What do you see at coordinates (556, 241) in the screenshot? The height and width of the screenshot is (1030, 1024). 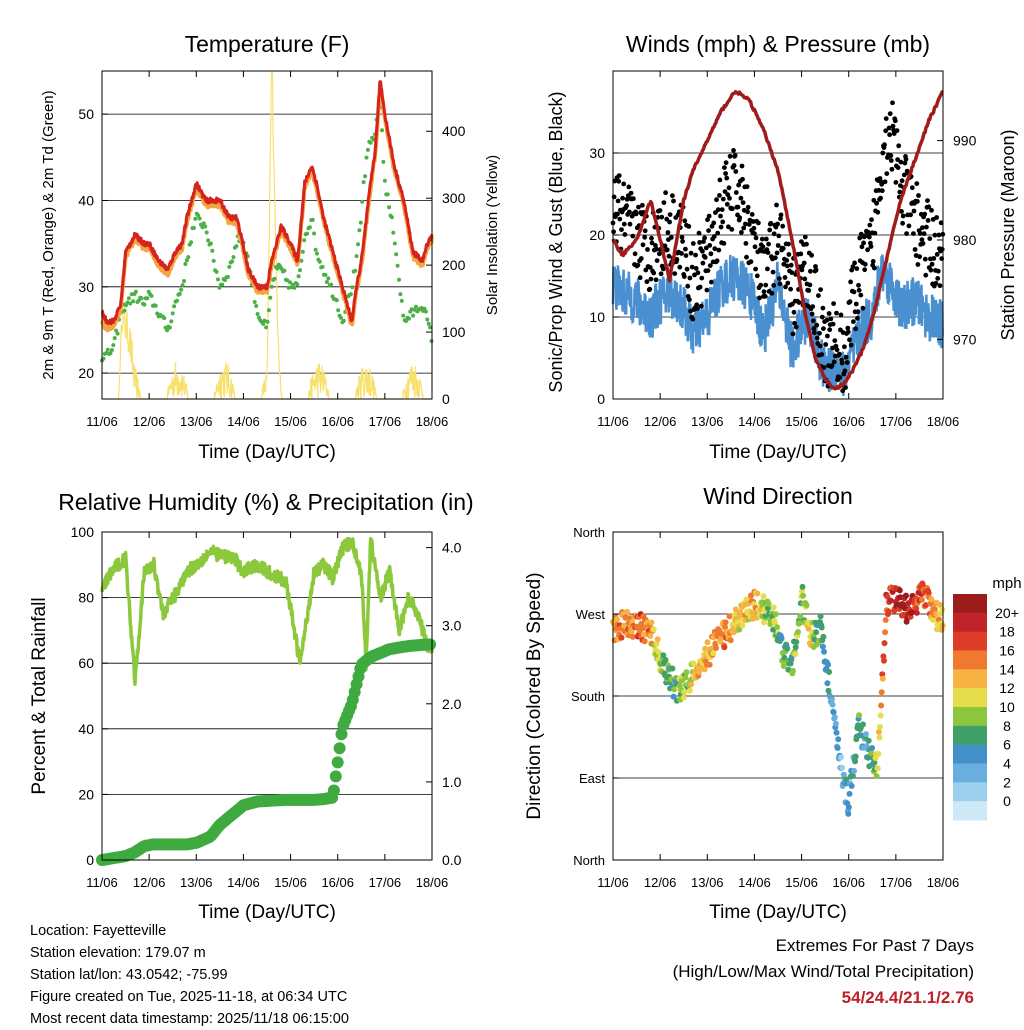 I see `winds-ylabel: Sonic/Prop Wind & Gust (Blue, Black)` at bounding box center [556, 241].